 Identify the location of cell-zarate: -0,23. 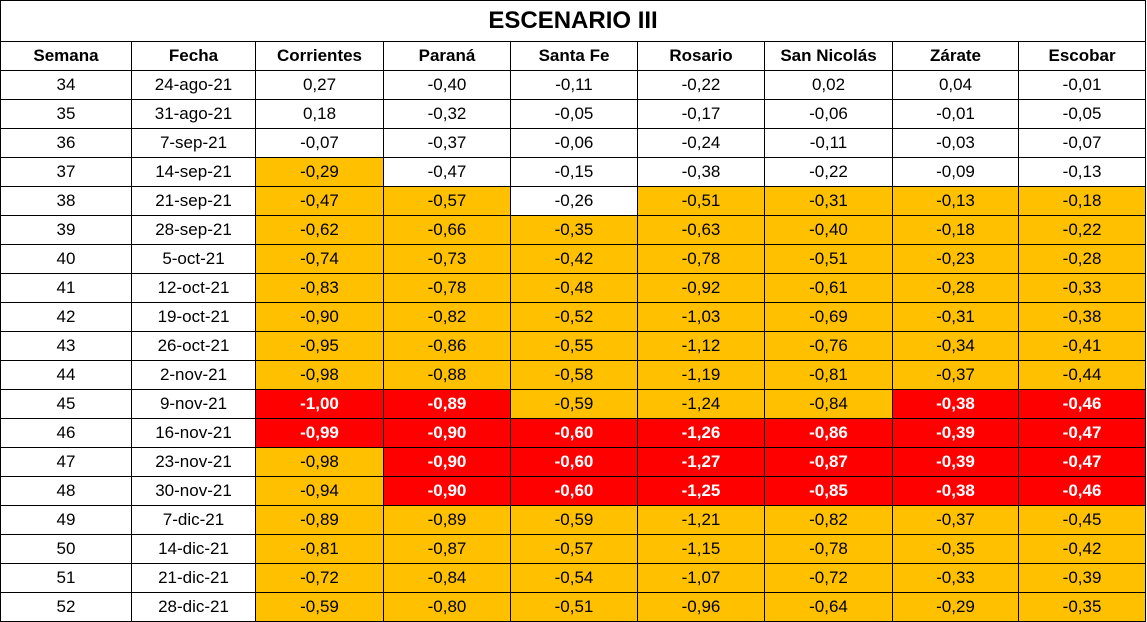
(955, 259).